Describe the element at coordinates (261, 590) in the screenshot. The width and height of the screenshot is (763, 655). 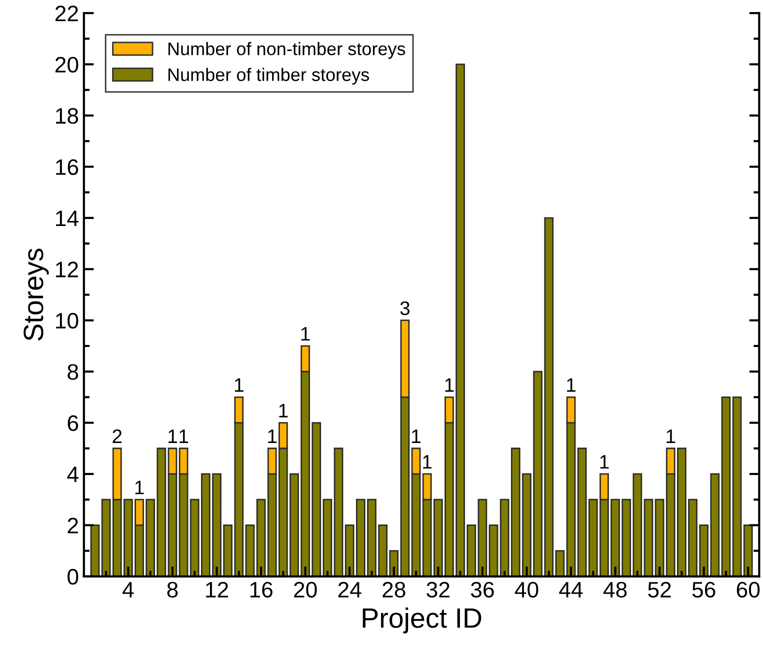
I see `x-tick-label: 16` at that location.